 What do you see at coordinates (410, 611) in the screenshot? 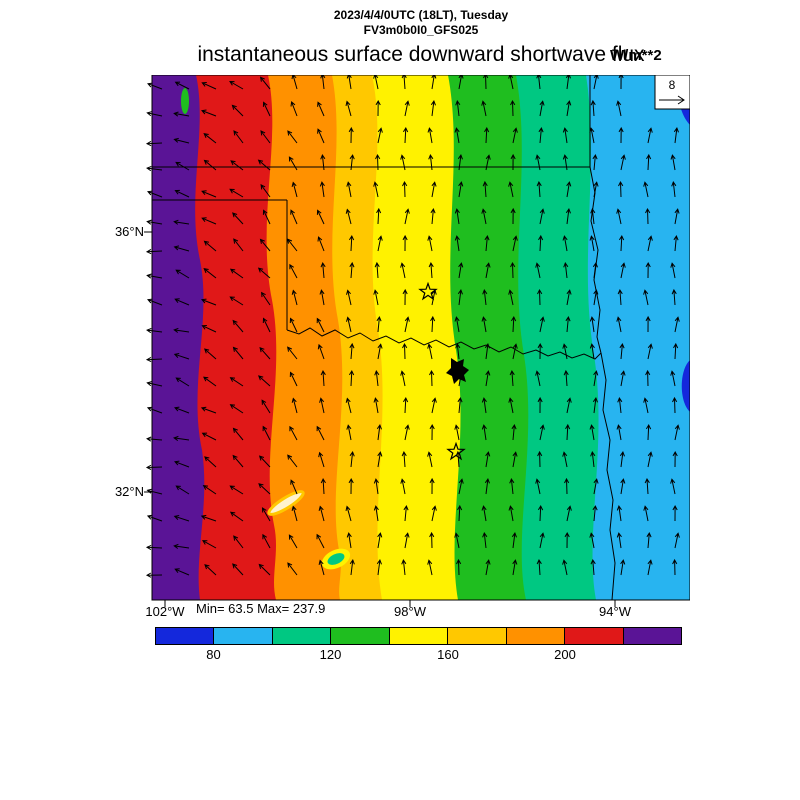
I see `x-axis-label-98w: 98°W` at bounding box center [410, 611].